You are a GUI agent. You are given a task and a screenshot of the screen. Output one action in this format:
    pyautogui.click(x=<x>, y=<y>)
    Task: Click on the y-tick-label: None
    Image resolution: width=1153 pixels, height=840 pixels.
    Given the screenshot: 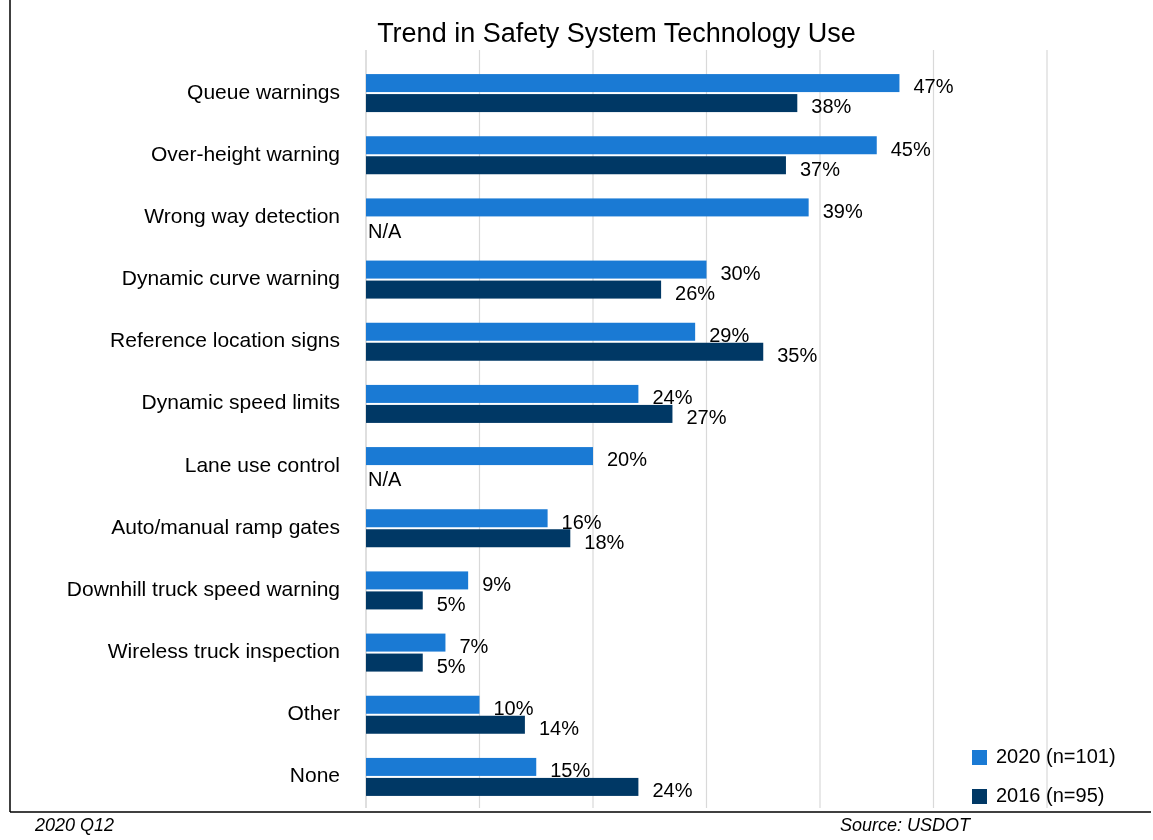 What is the action you would take?
    pyautogui.click(x=314, y=775)
    